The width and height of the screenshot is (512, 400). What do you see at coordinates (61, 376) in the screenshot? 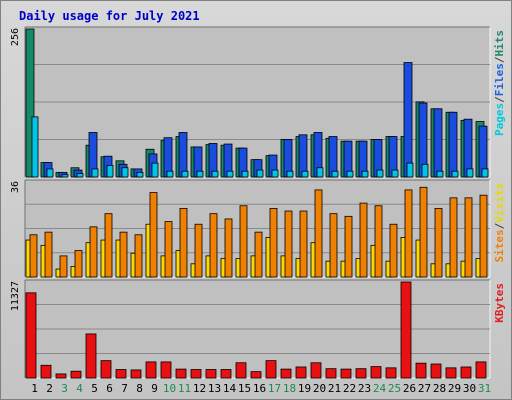
I see `bar-bot-s0-d3` at bounding box center [61, 376].